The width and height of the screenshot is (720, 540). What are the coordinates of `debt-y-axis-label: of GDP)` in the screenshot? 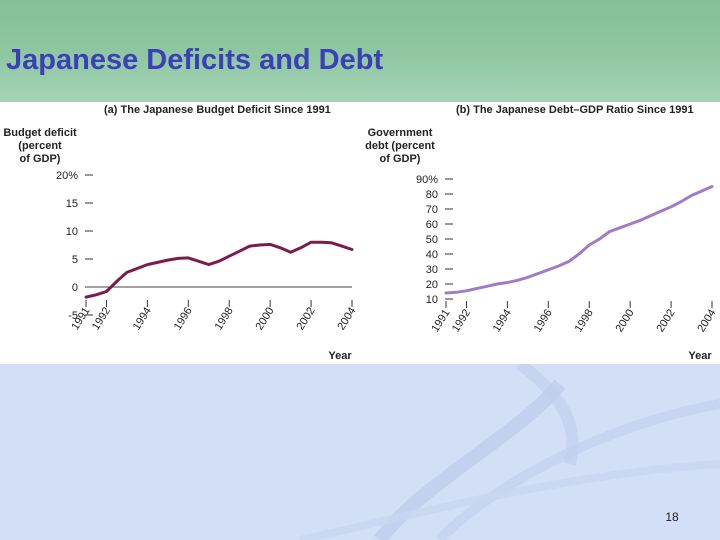 It's located at (400, 159).